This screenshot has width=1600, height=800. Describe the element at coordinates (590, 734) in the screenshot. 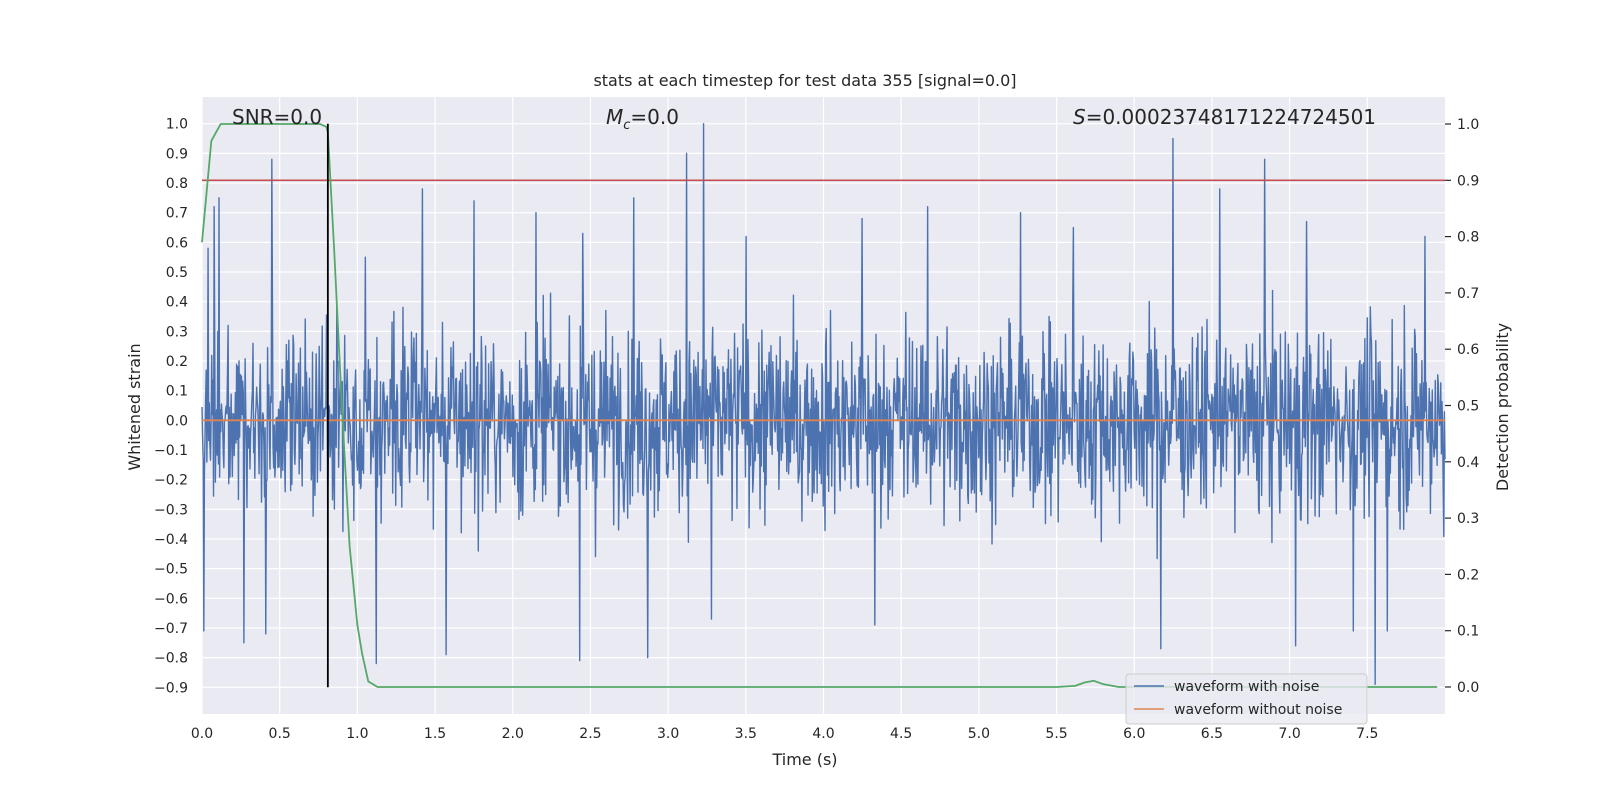

I see `x-tick-label: 2.5` at that location.